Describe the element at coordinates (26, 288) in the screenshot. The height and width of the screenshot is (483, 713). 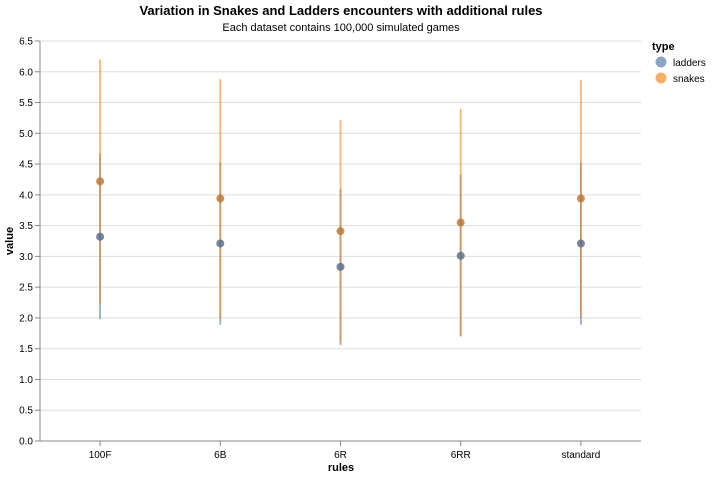
I see `y-tick-label: 2.5` at that location.